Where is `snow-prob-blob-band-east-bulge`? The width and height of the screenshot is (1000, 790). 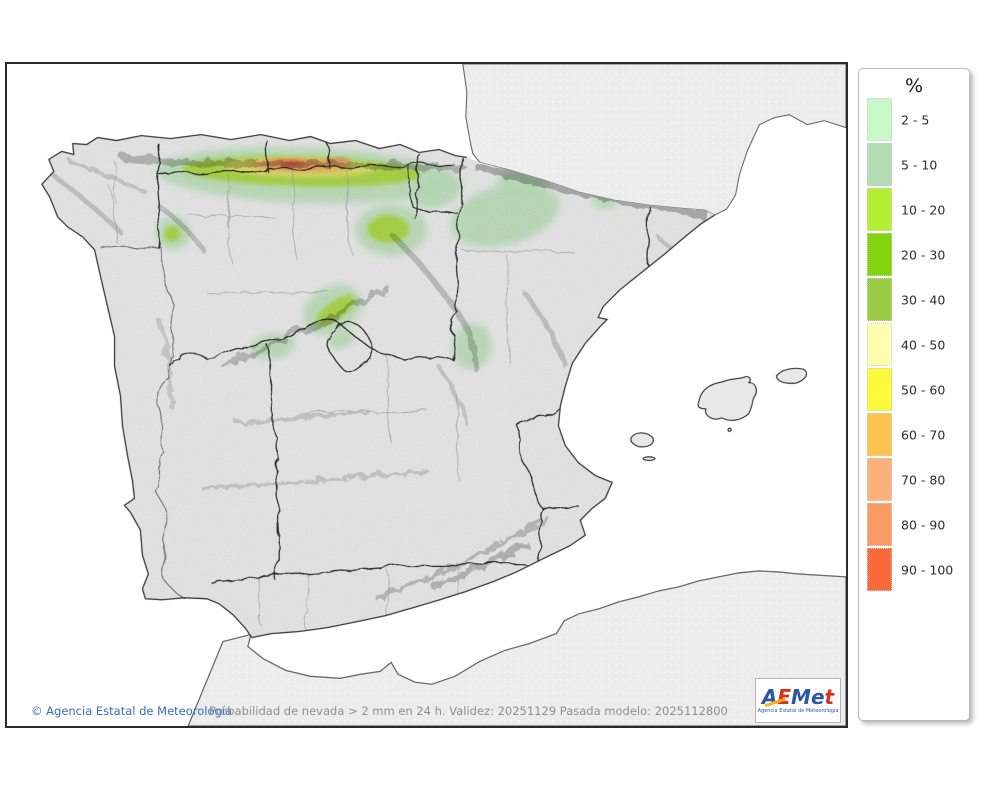 snow-prob-blob-band-east-bulge is located at coordinates (437, 191).